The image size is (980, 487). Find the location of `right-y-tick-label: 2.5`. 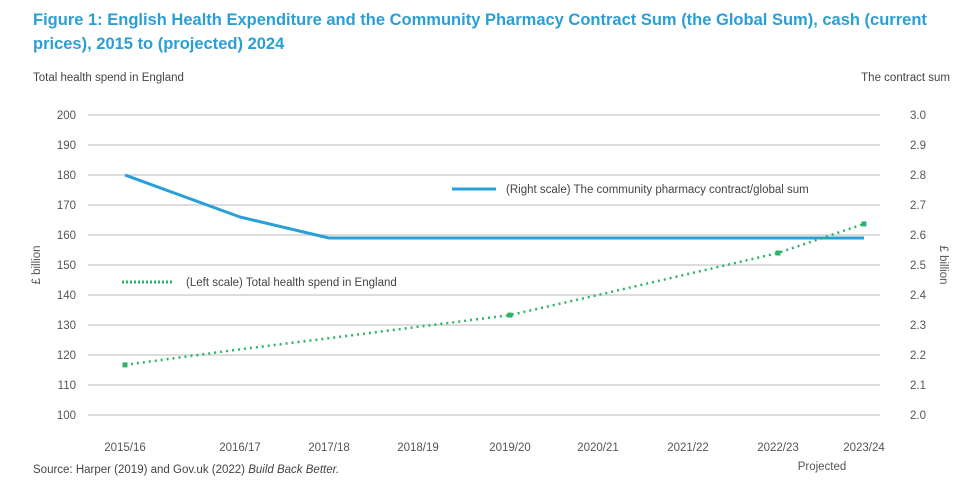

right-y-tick-label: 2.5 is located at coordinates (918, 266).